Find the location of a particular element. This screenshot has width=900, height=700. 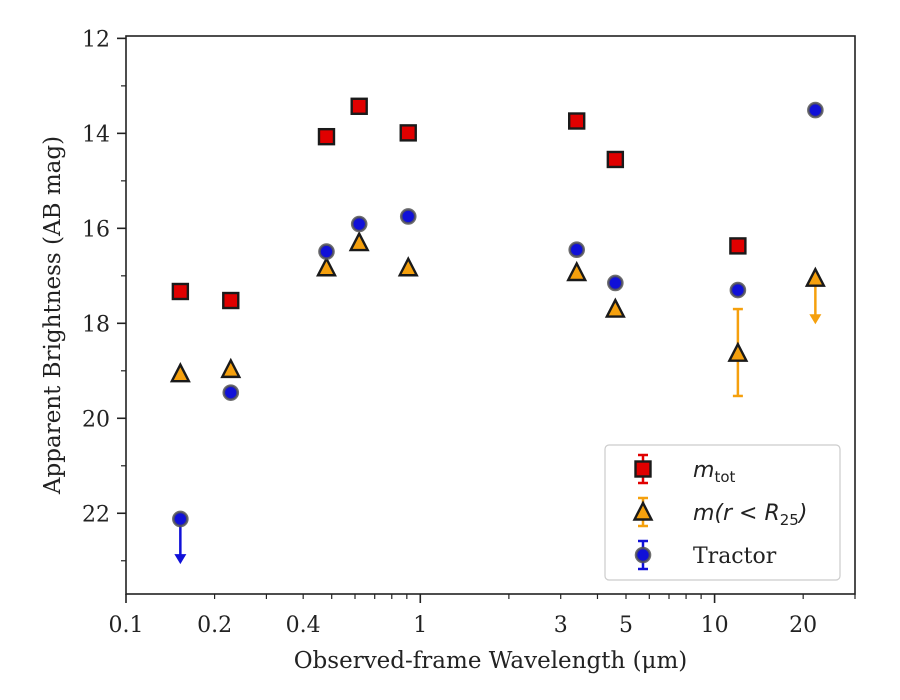

y-tick-label: 18 is located at coordinates (96, 324).